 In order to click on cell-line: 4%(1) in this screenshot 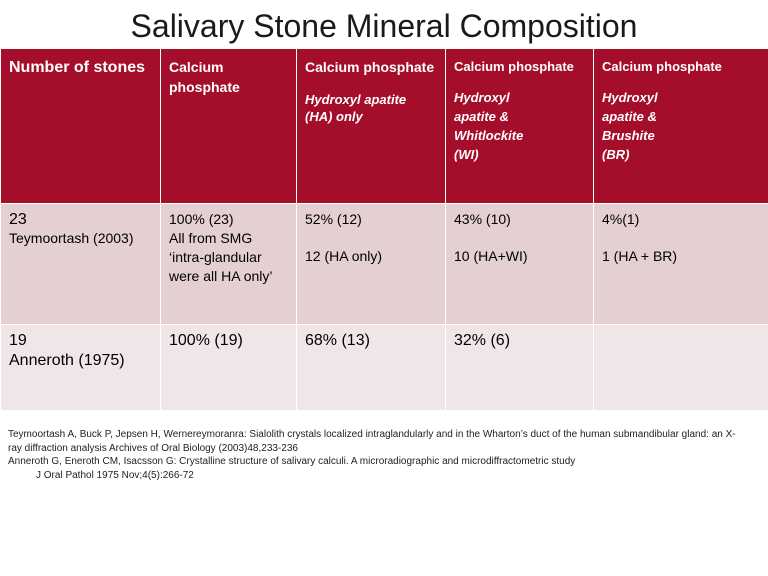, I will do `click(621, 219)`.